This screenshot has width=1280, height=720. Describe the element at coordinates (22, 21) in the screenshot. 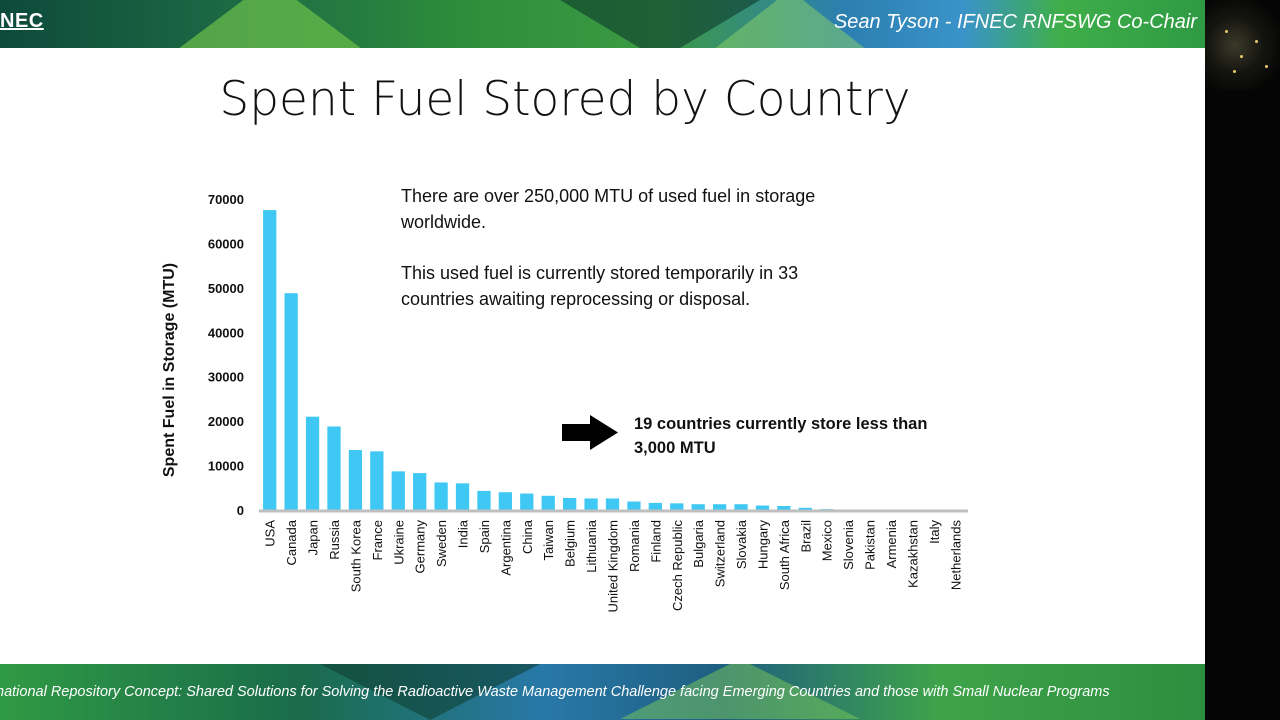

I see `logo: NEC` at that location.